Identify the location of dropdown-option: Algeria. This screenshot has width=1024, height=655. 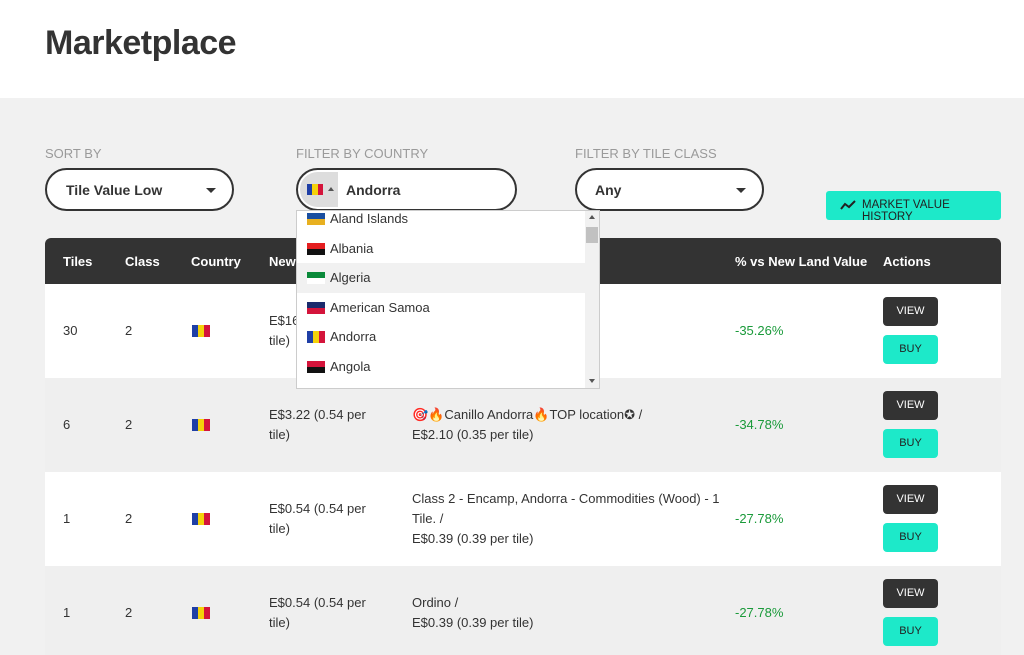
(441, 278).